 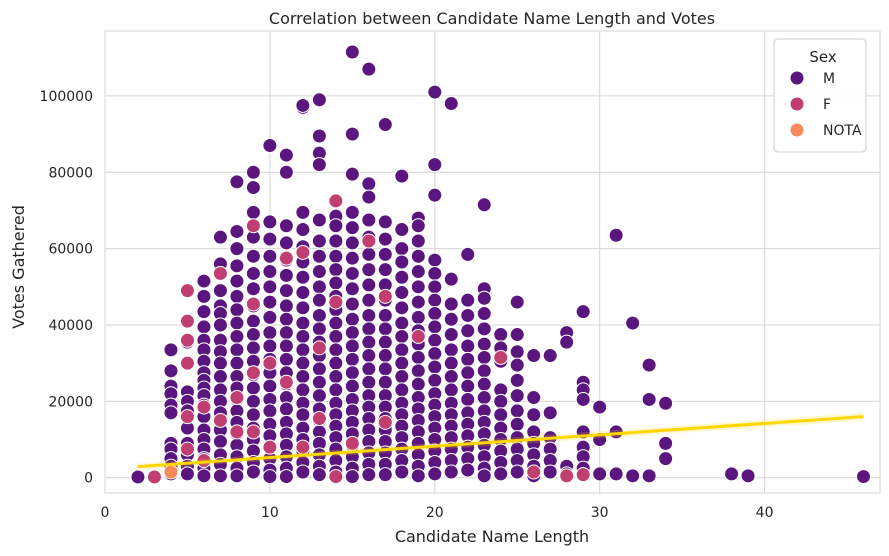 What do you see at coordinates (270, 513) in the screenshot?
I see `x-tick-label: 10` at bounding box center [270, 513].